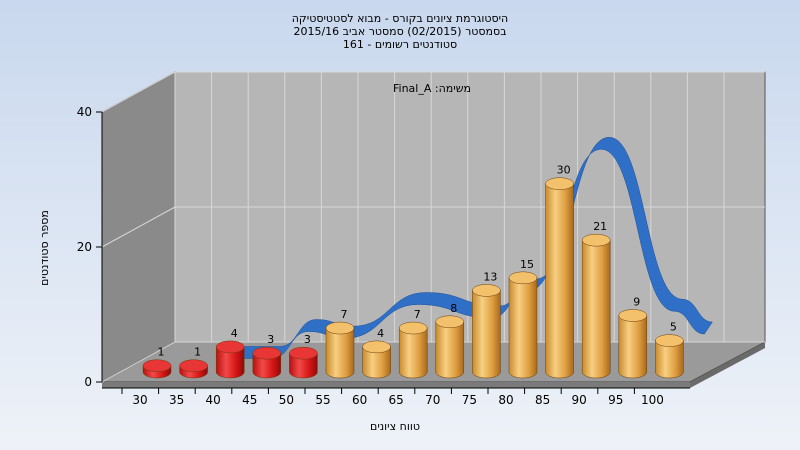 The width and height of the screenshot is (800, 450). What do you see at coordinates (432, 400) in the screenshot?
I see `x-tick-label-70: 70` at bounding box center [432, 400].